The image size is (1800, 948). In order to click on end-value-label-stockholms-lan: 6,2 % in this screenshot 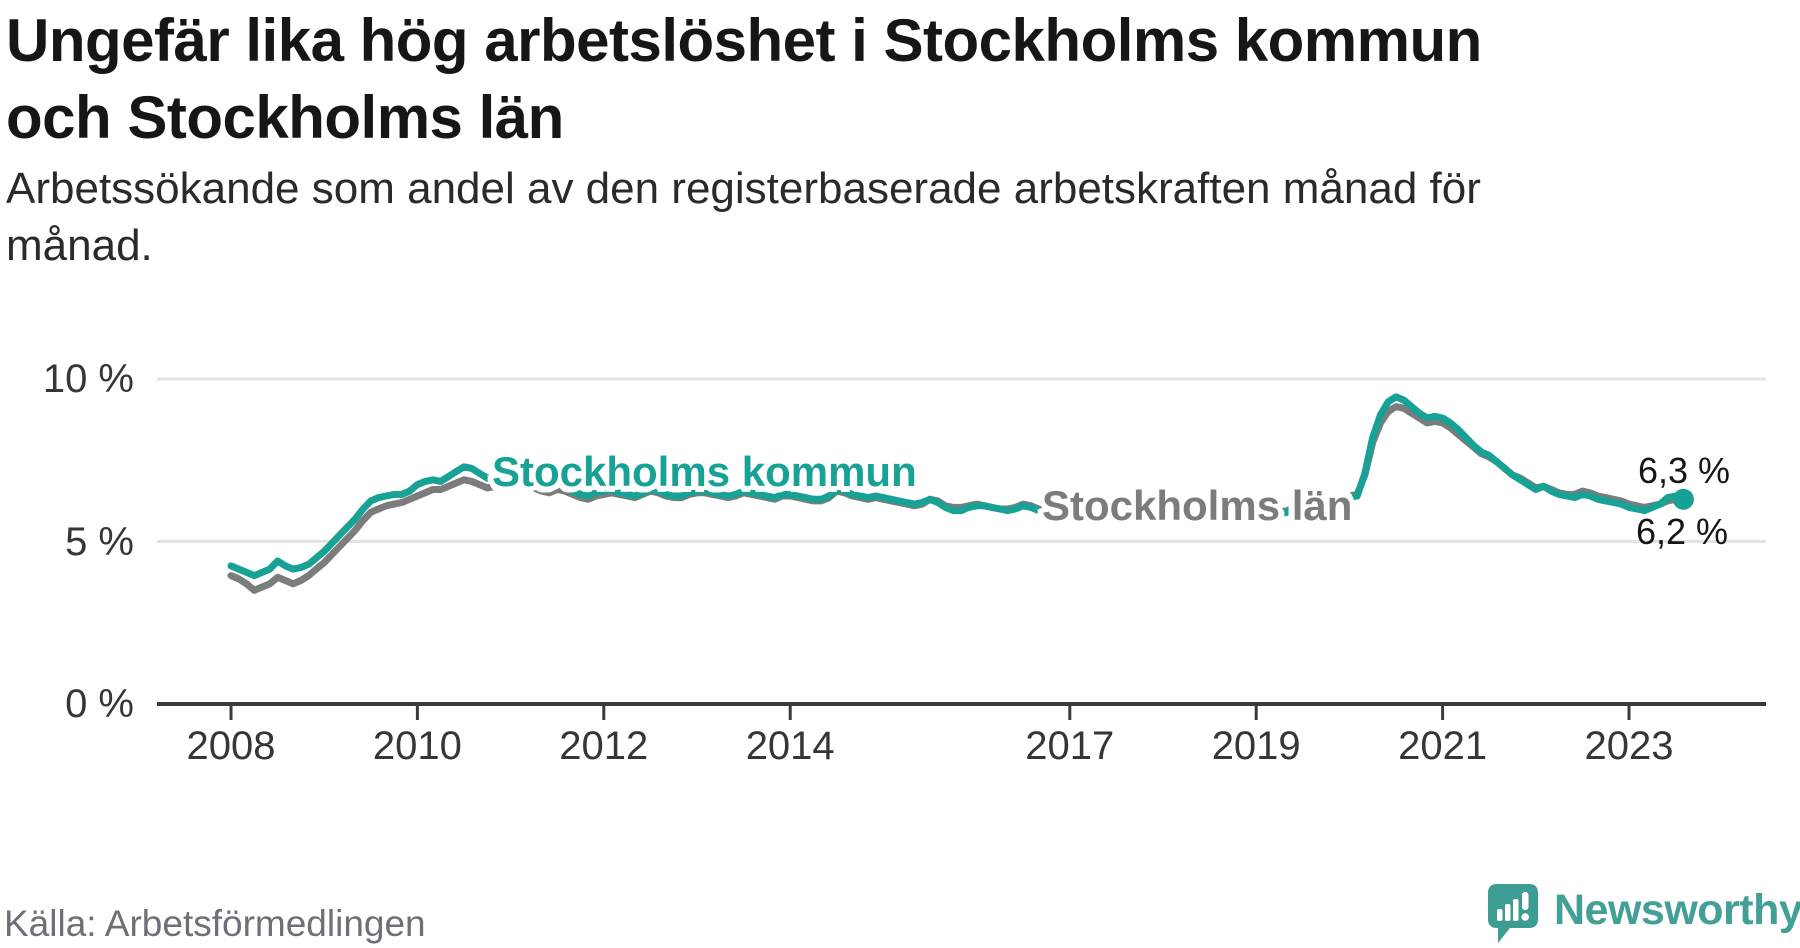, I will do `click(1682, 531)`.